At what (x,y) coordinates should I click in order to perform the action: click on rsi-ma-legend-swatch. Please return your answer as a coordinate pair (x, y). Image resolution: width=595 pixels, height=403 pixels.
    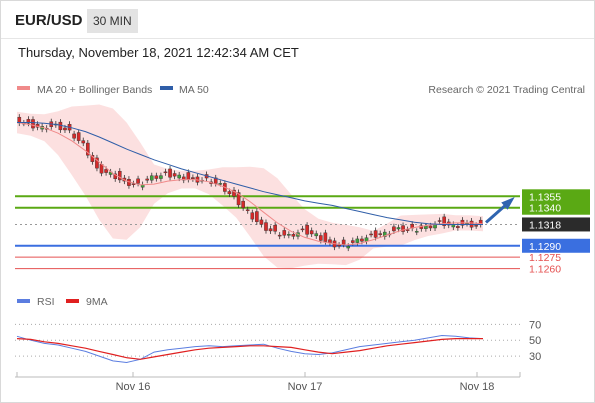
    Looking at the image, I should click on (72, 301).